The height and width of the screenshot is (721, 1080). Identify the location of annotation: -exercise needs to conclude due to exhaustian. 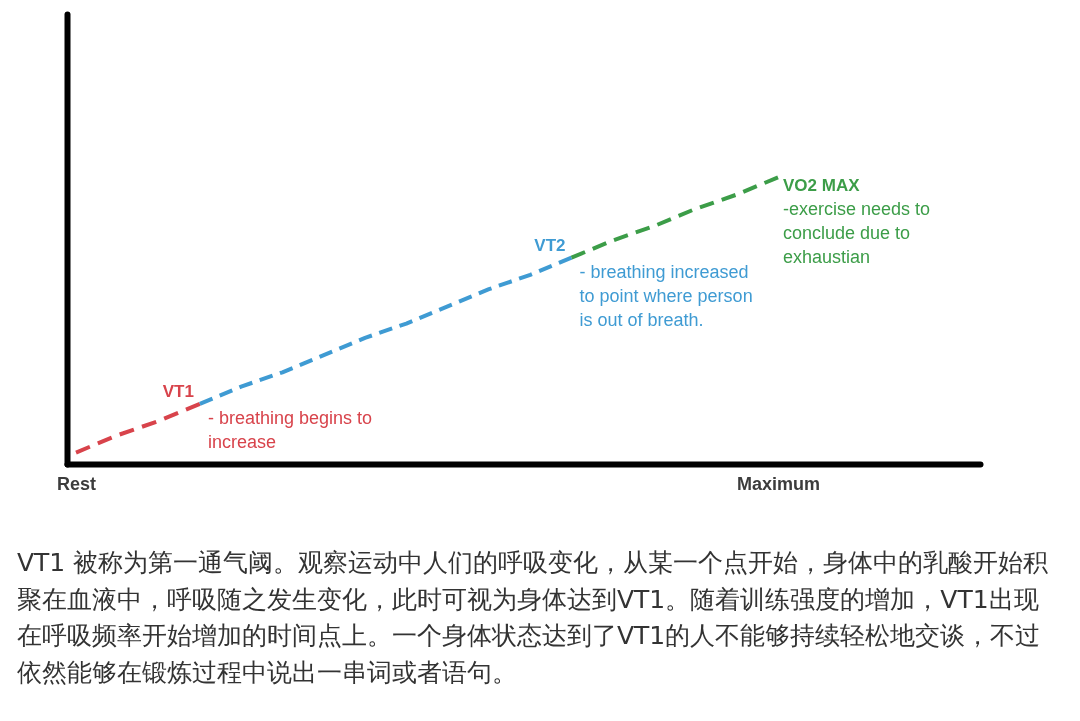
(857, 233).